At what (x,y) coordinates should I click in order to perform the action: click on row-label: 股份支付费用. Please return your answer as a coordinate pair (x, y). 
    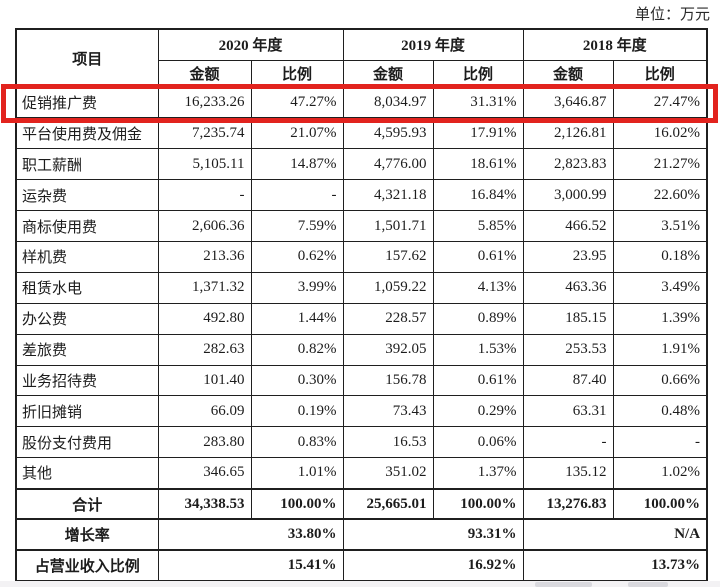
    Looking at the image, I should click on (87, 442).